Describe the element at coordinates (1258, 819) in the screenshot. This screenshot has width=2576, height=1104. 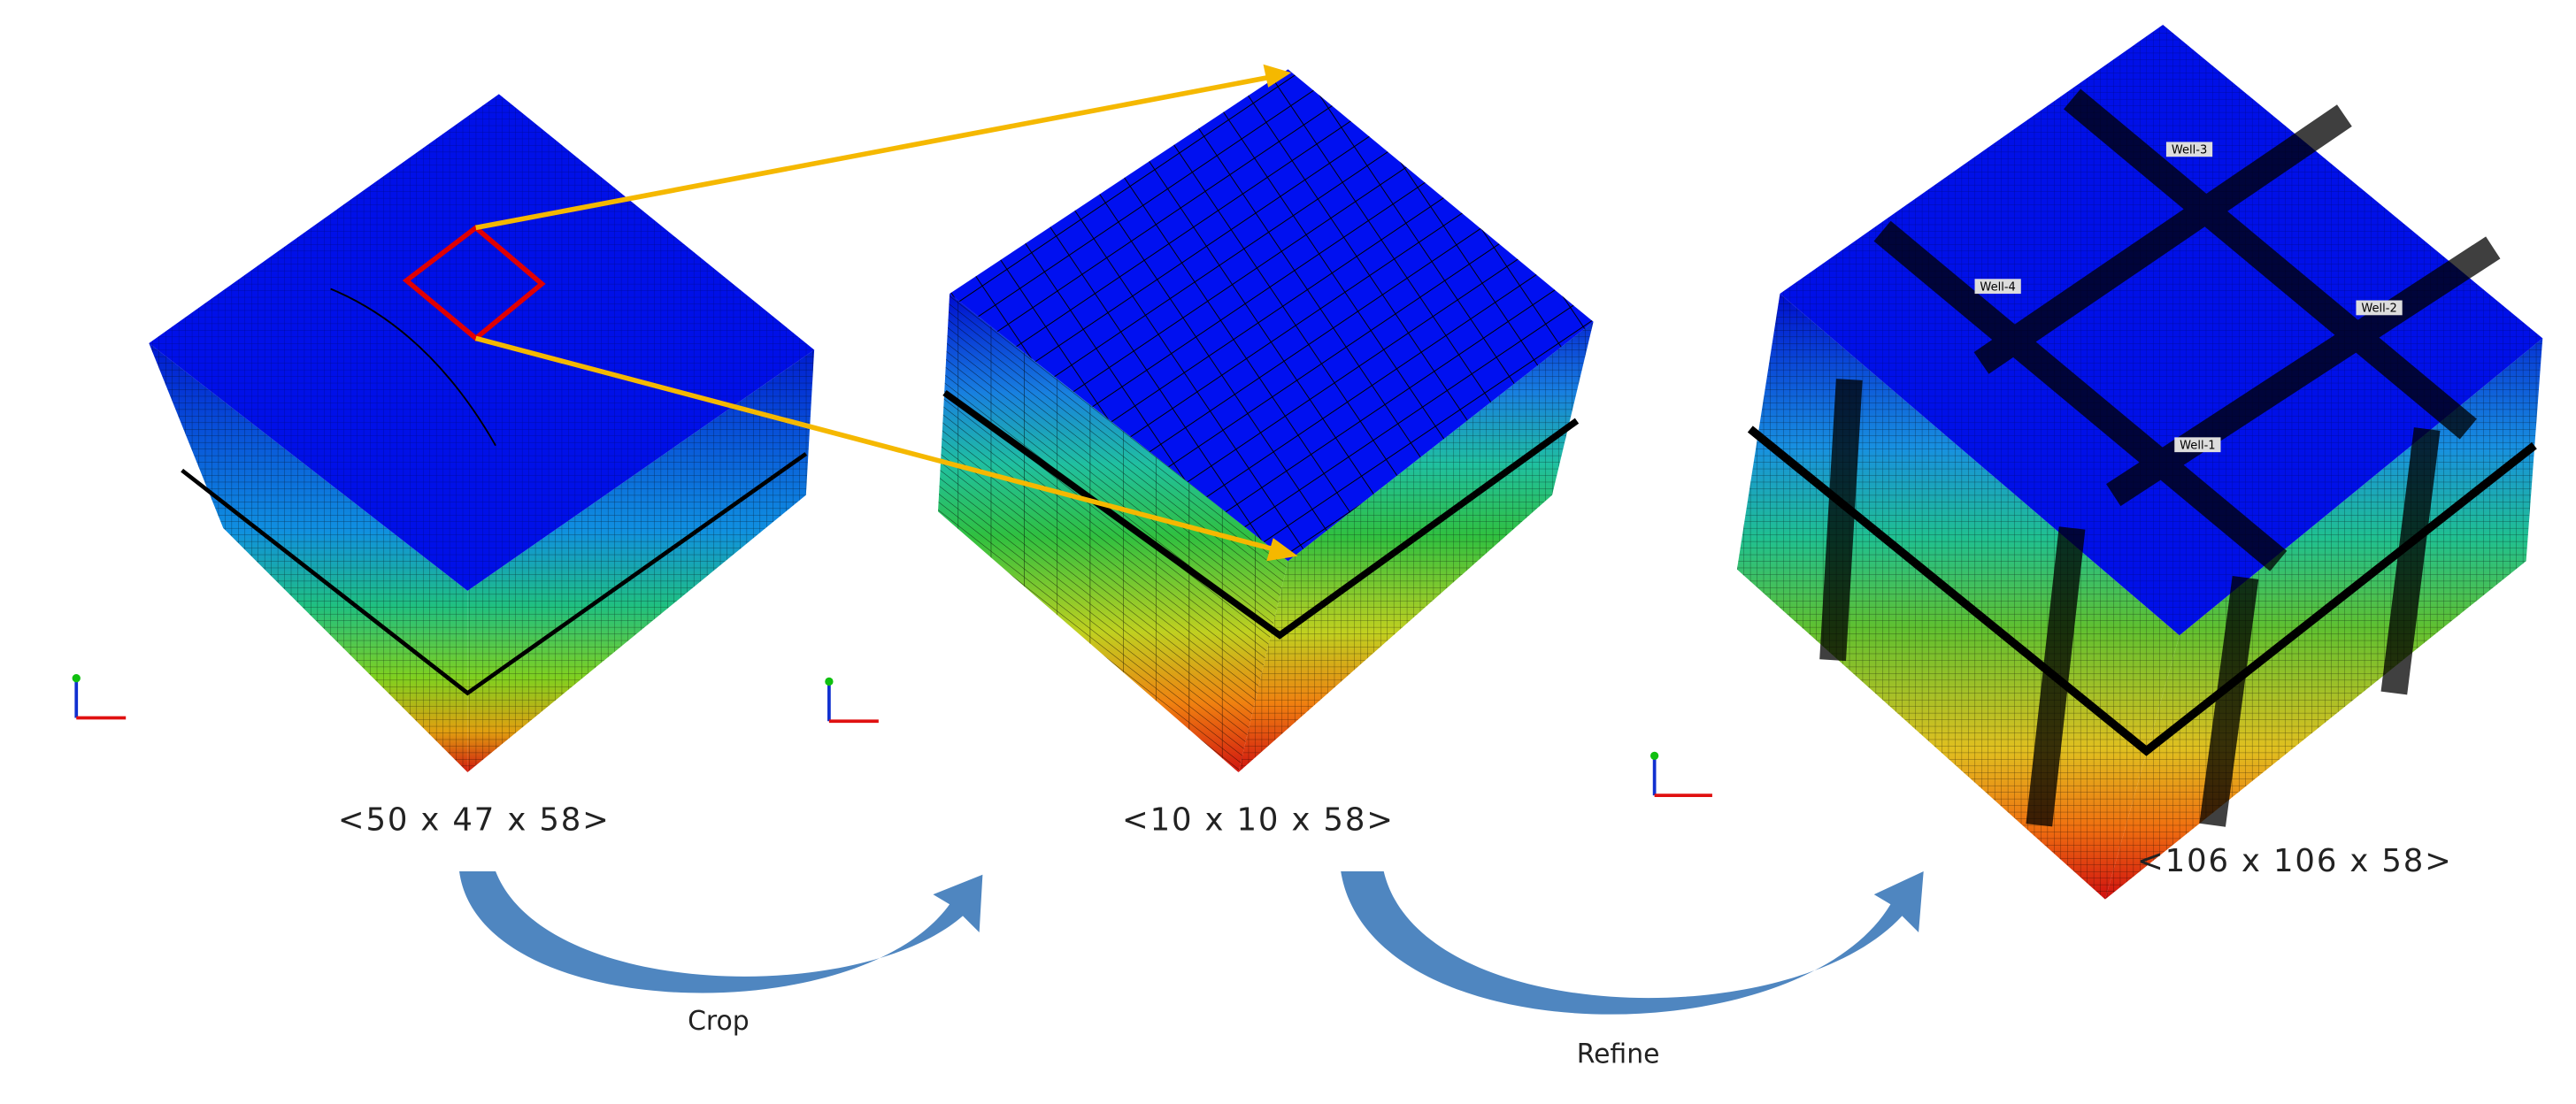
I see `stage-label: <10 x 10 x 58>` at that location.